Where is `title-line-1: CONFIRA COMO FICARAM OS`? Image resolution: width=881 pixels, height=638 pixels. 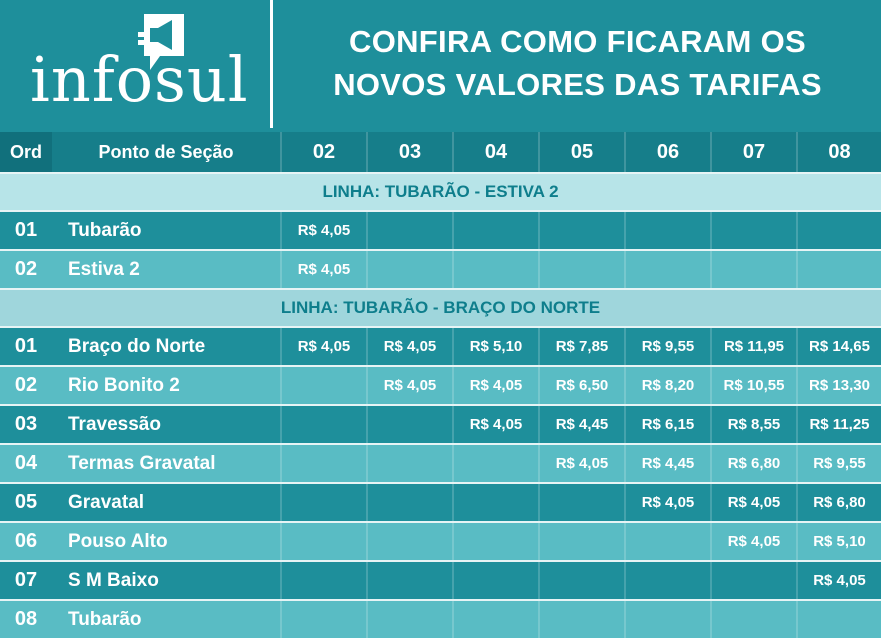
title-line-1: CONFIRA COMO FICARAM OS is located at coordinates (577, 41).